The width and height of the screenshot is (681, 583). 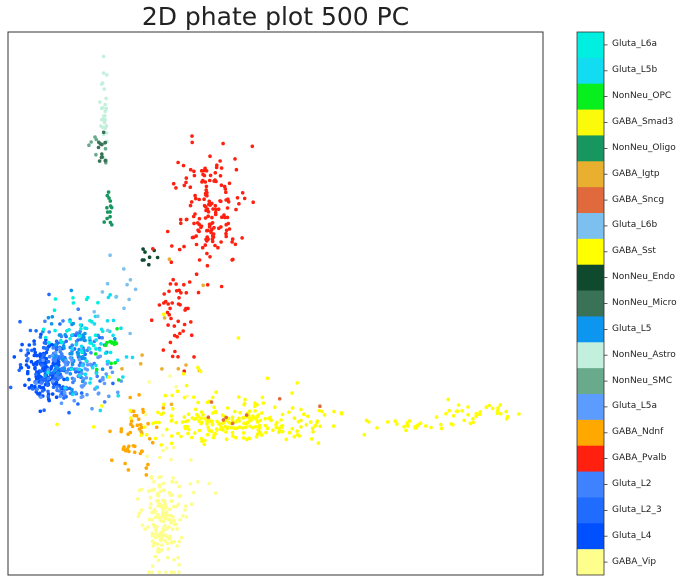 I want to click on colorbar-segment-nonneu-astro, so click(x=590, y=355).